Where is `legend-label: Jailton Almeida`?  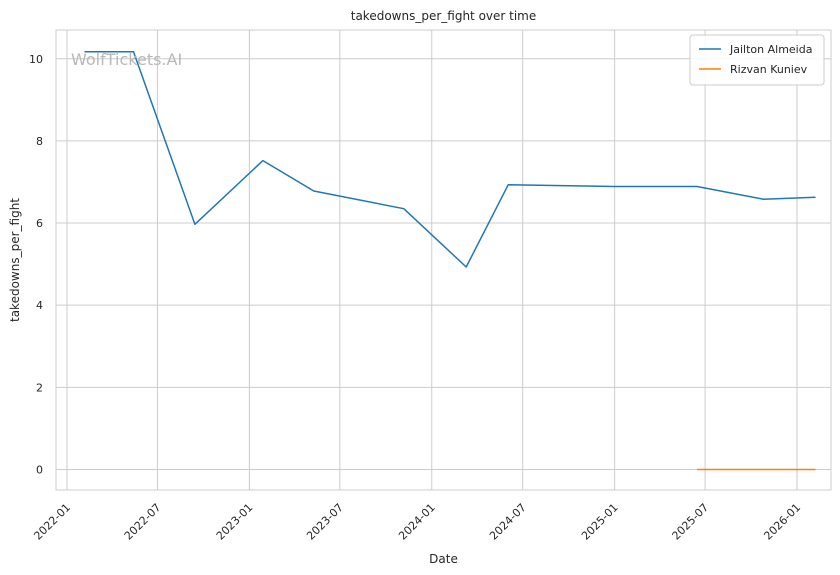 legend-label: Jailton Almeida is located at coordinates (770, 49).